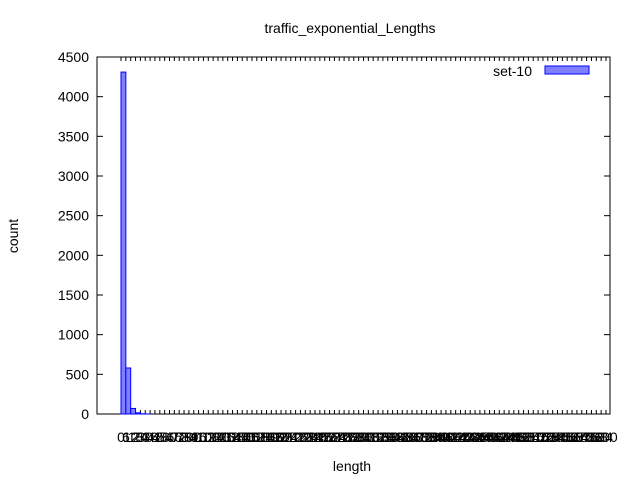 The image size is (640, 485). I want to click on chart-title: traffic_exponential_Lengths, so click(350, 28).